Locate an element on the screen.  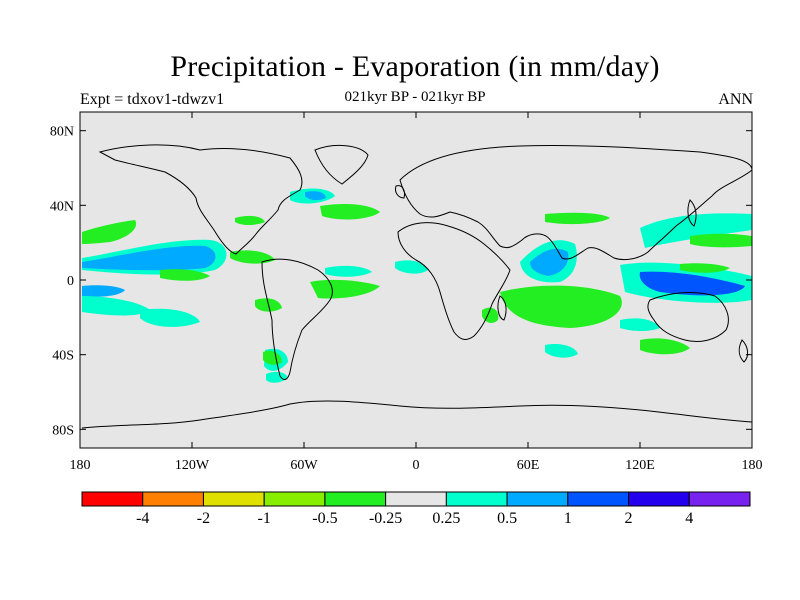
experiment-label: Expt = tdxov1-tdwzv1 is located at coordinates (152, 99).